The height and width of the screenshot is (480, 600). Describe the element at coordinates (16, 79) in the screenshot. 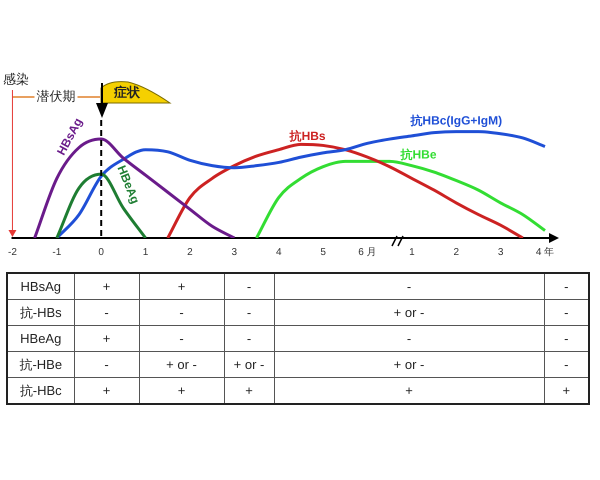

I see `ref-line-label: 感染` at that location.